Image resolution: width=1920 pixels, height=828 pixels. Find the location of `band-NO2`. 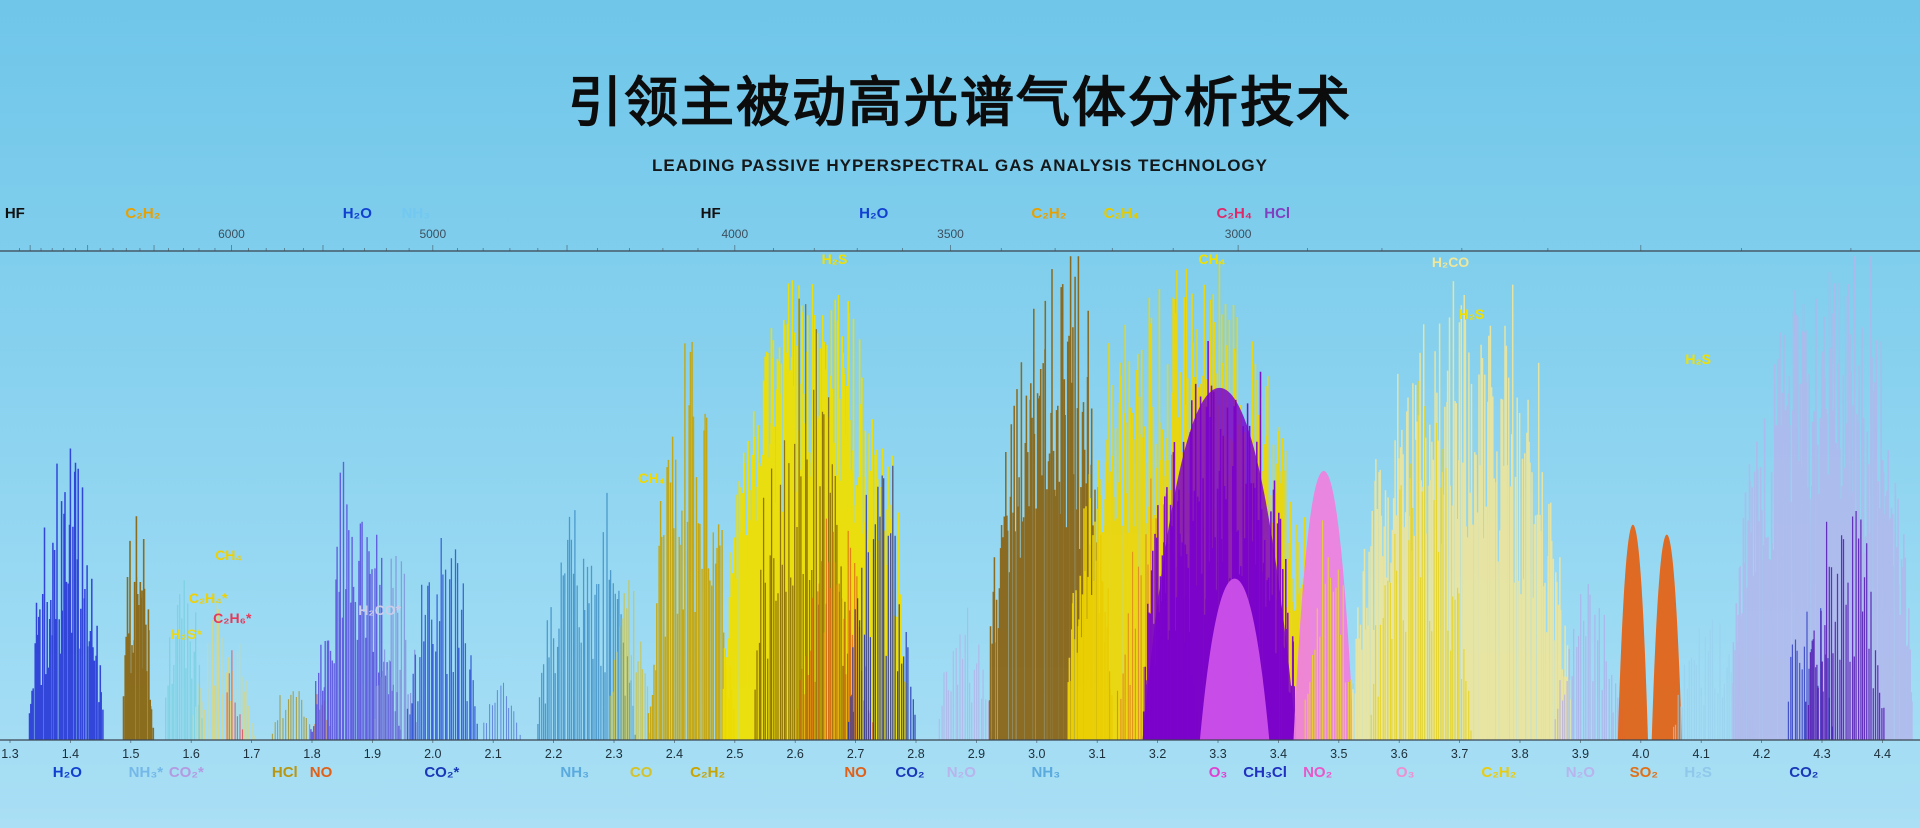

band-NO2 is located at coordinates (1323, 605).